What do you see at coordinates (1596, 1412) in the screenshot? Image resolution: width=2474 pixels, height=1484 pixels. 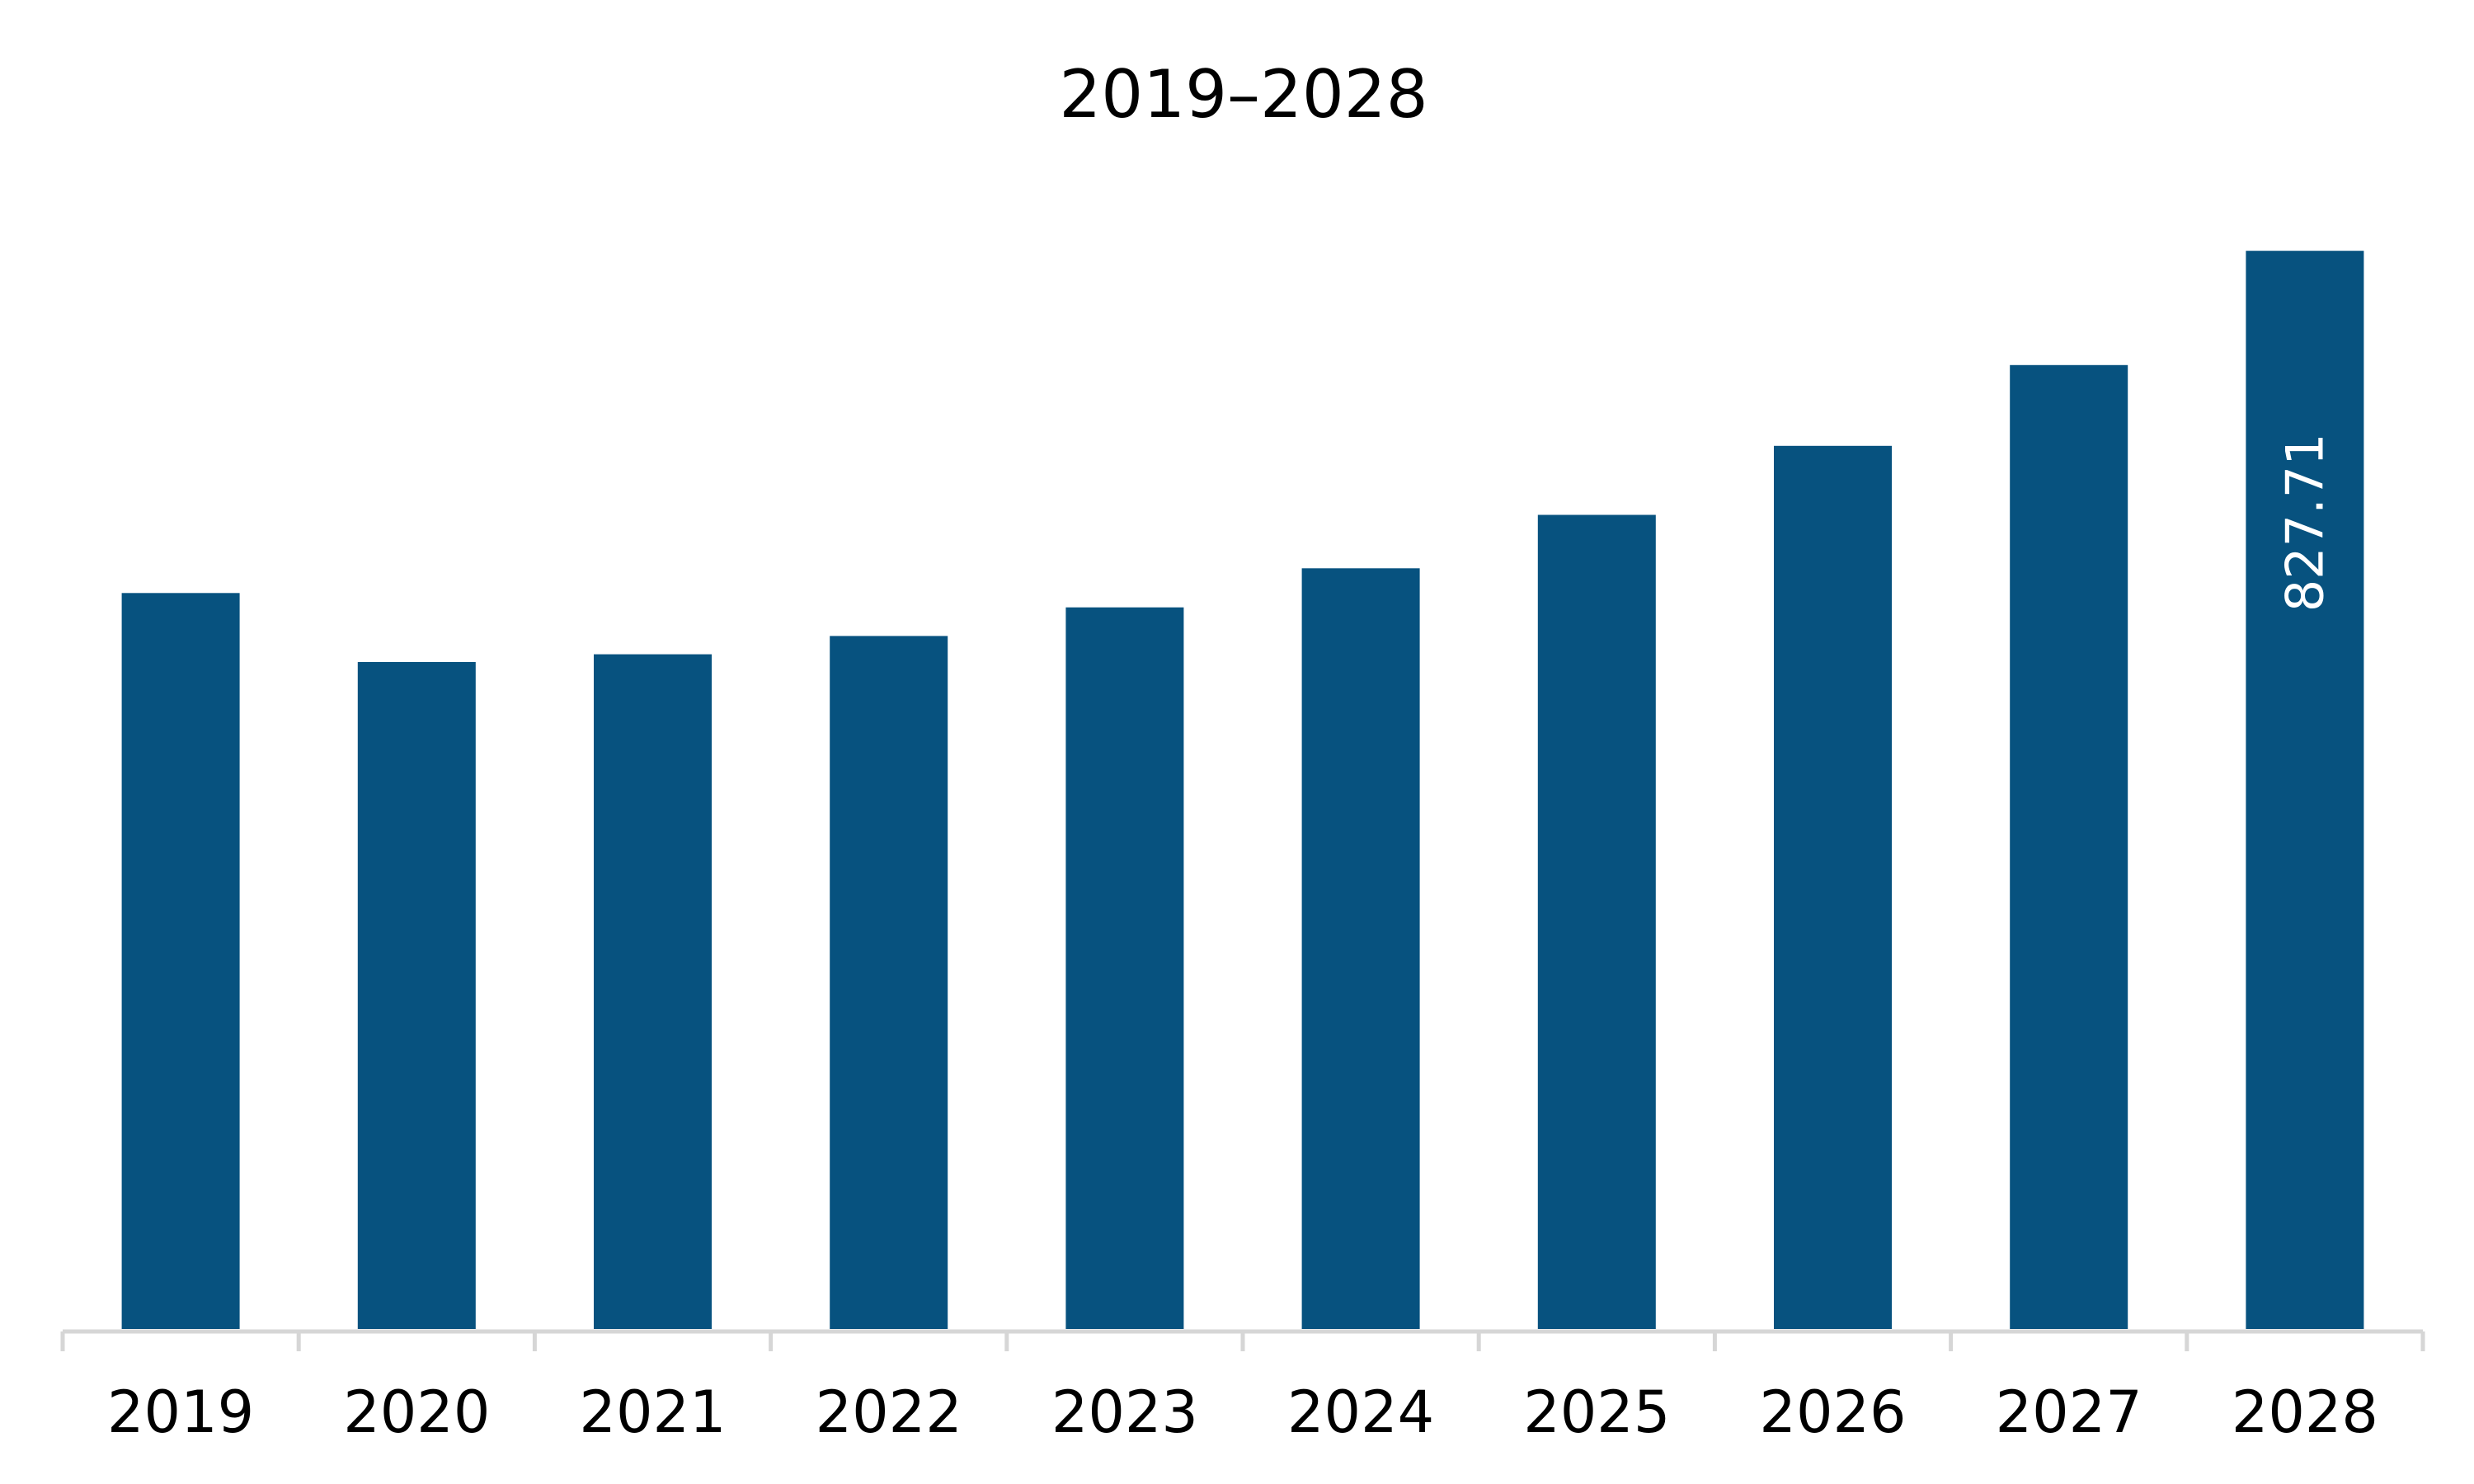 I see `x-tick-label-2025: 2025` at bounding box center [1596, 1412].